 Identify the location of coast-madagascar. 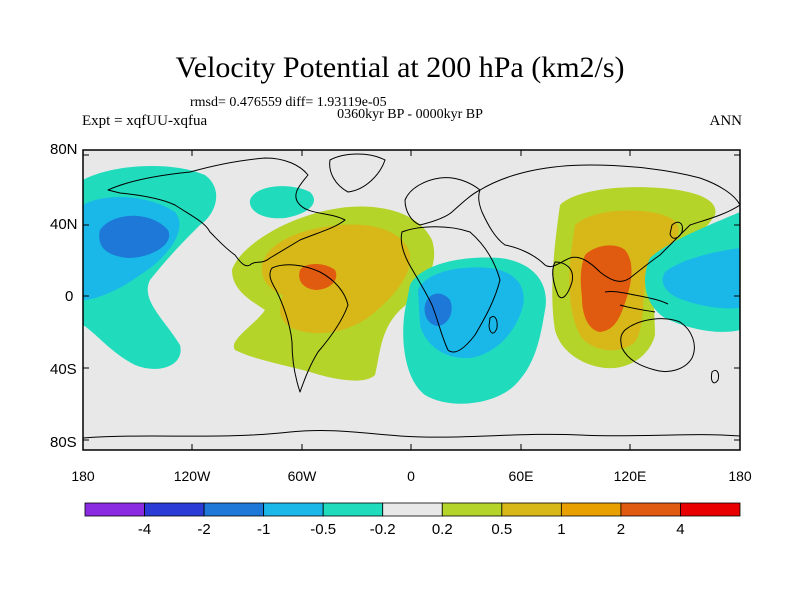
(493, 324).